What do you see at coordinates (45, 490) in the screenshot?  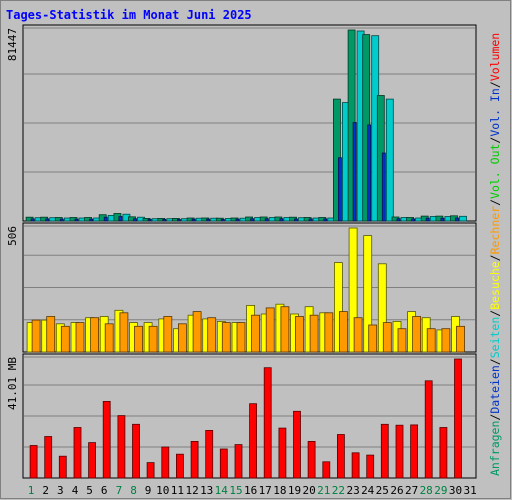 I see `x-tick-label: 2` at bounding box center [45, 490].